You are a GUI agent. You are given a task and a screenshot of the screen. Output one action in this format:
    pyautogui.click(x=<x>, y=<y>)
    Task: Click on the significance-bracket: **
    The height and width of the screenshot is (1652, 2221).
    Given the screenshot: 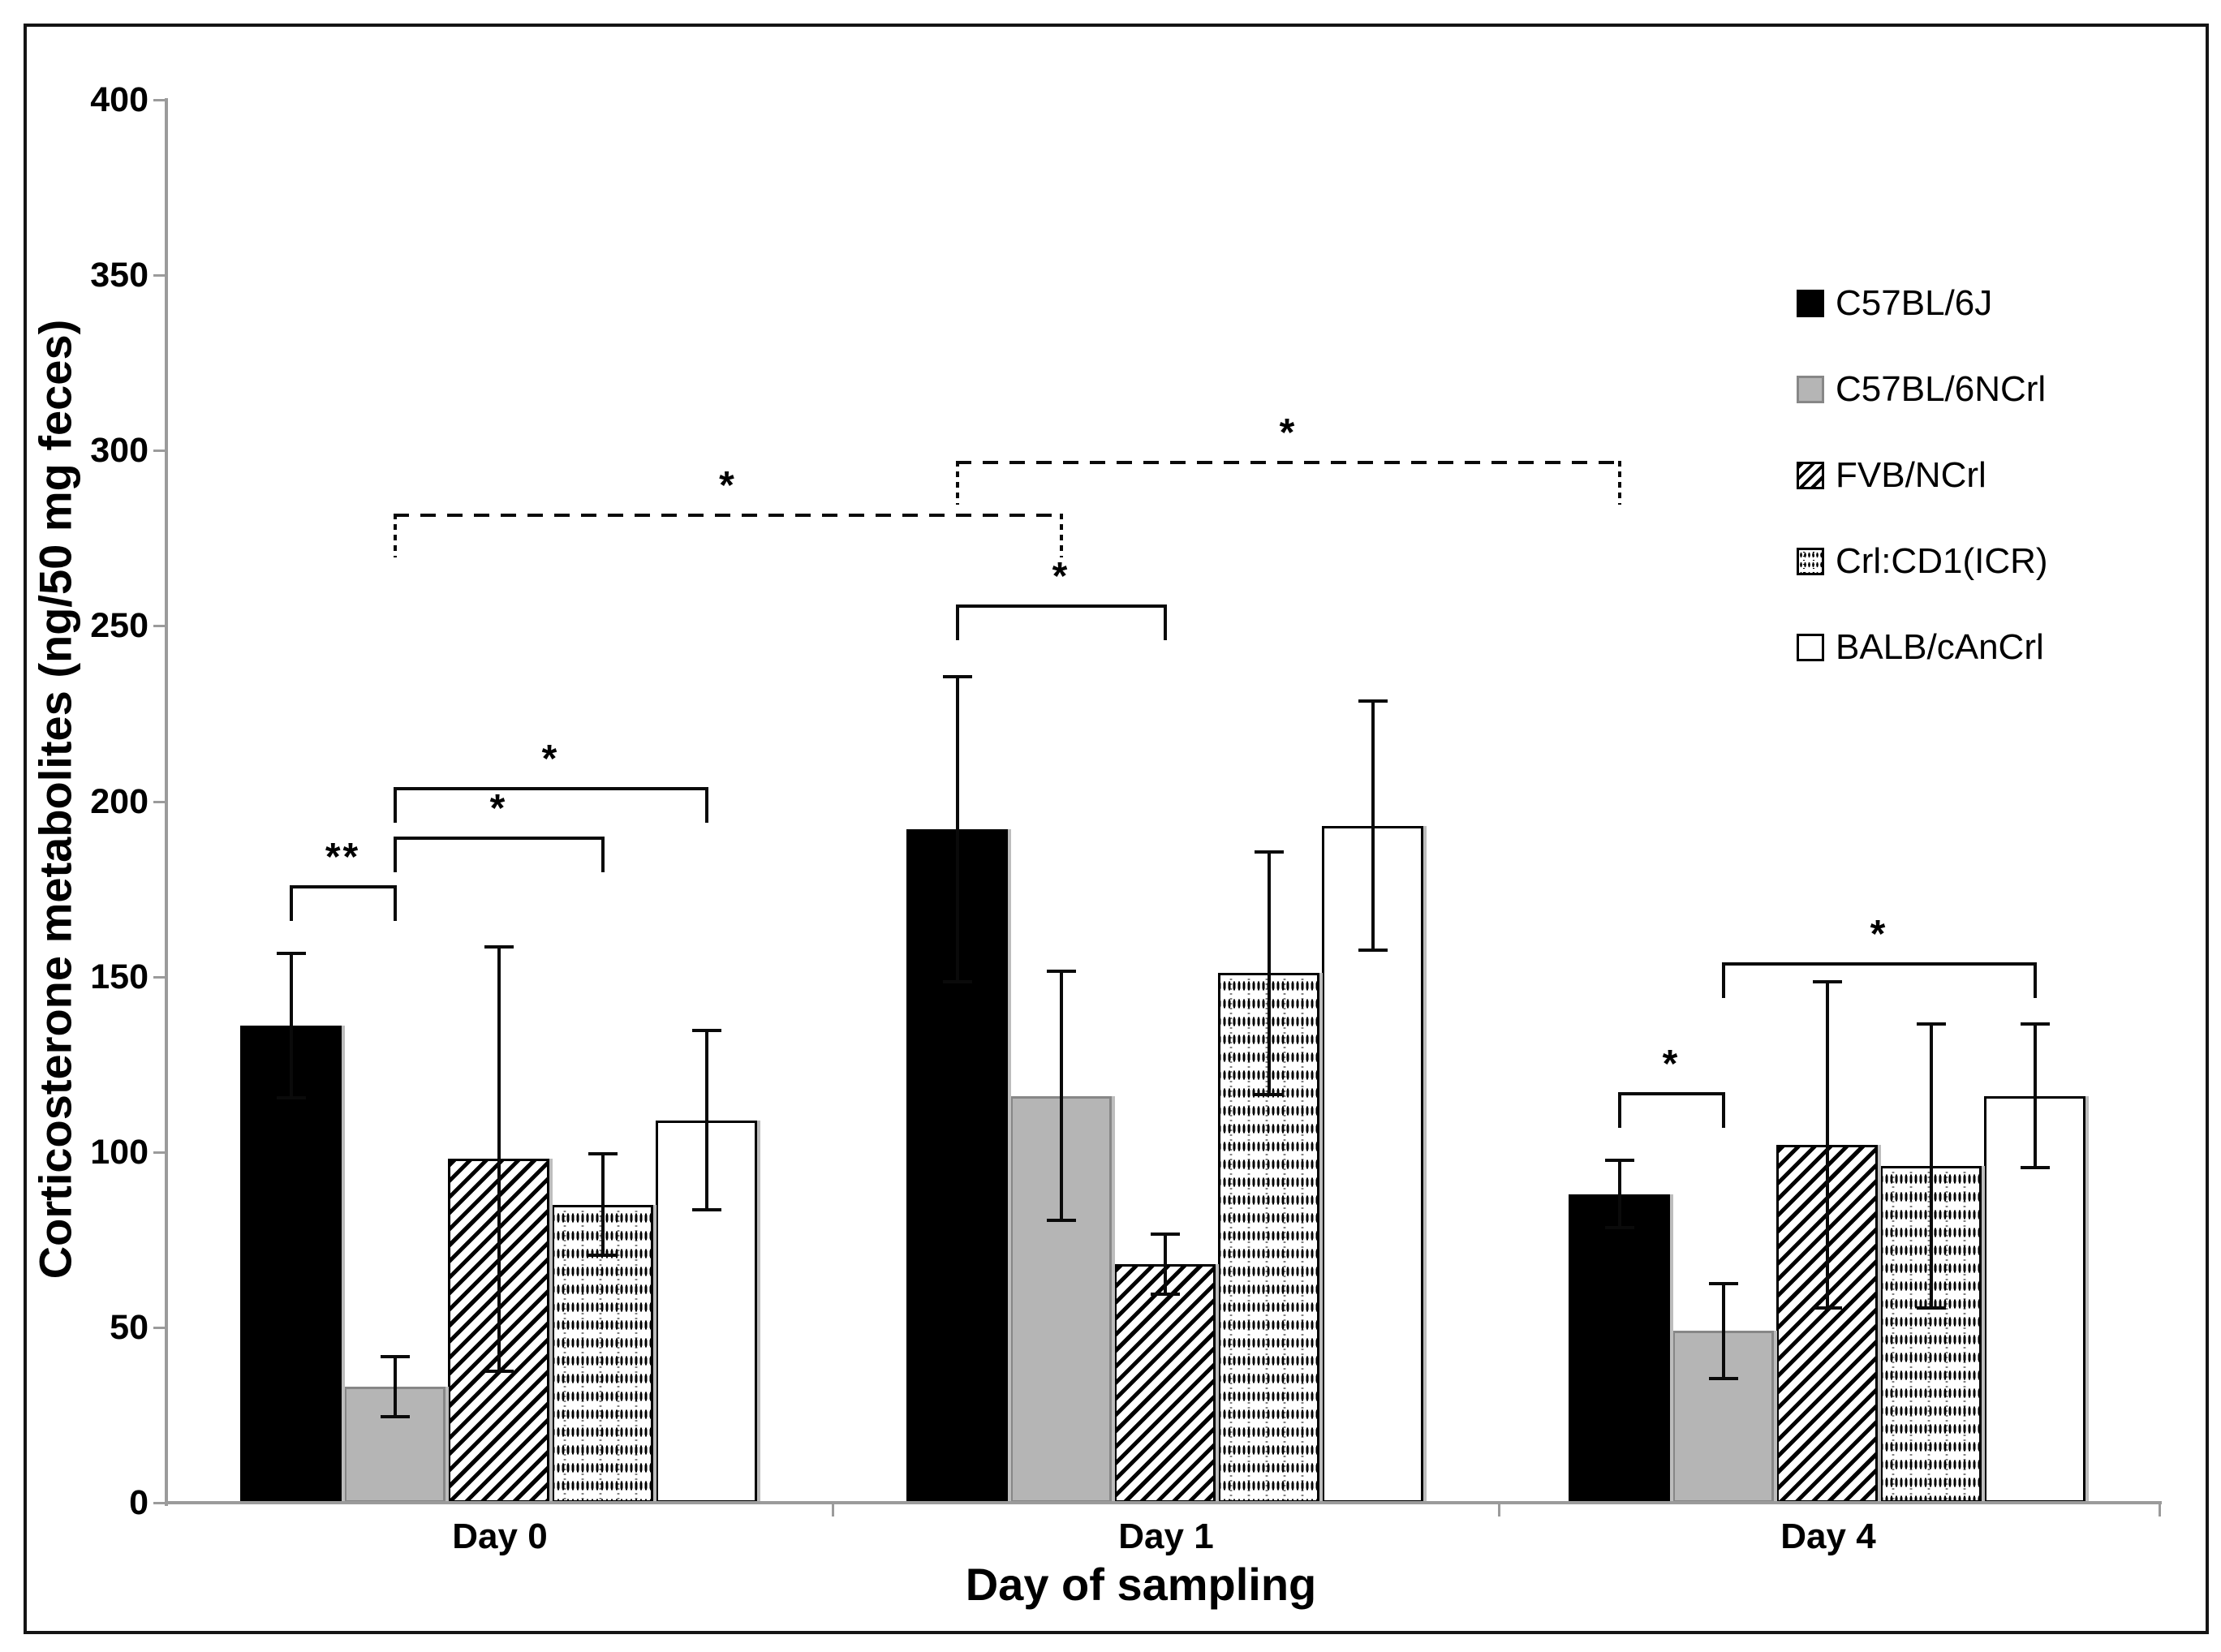 What is the action you would take?
    pyautogui.click(x=343, y=886)
    